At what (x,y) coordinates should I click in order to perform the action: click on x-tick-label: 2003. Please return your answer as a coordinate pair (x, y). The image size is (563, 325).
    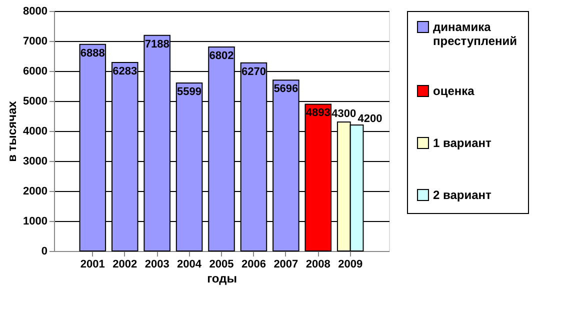
    Looking at the image, I should click on (157, 264).